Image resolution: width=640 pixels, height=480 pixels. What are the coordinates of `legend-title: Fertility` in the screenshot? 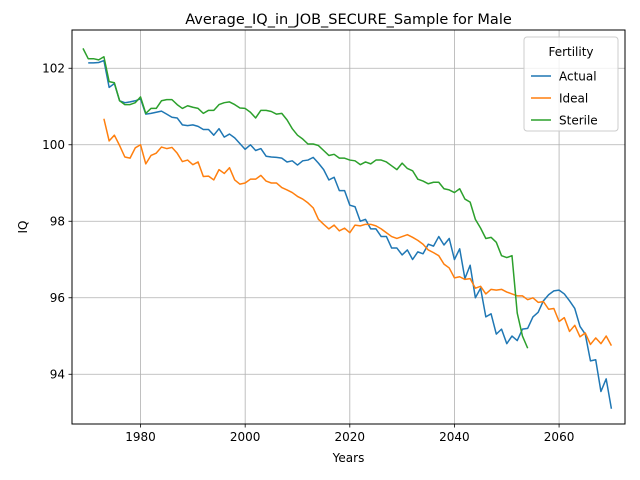 It's located at (570, 52).